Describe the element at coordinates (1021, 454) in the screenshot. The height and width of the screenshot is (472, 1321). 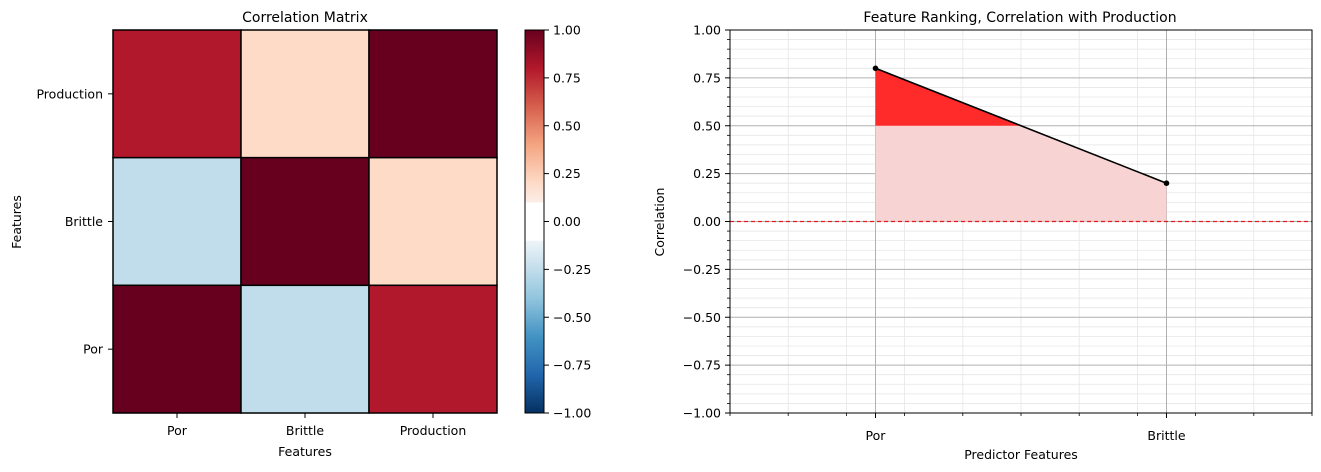
I see `ranking-x-label: Predictor Features` at that location.